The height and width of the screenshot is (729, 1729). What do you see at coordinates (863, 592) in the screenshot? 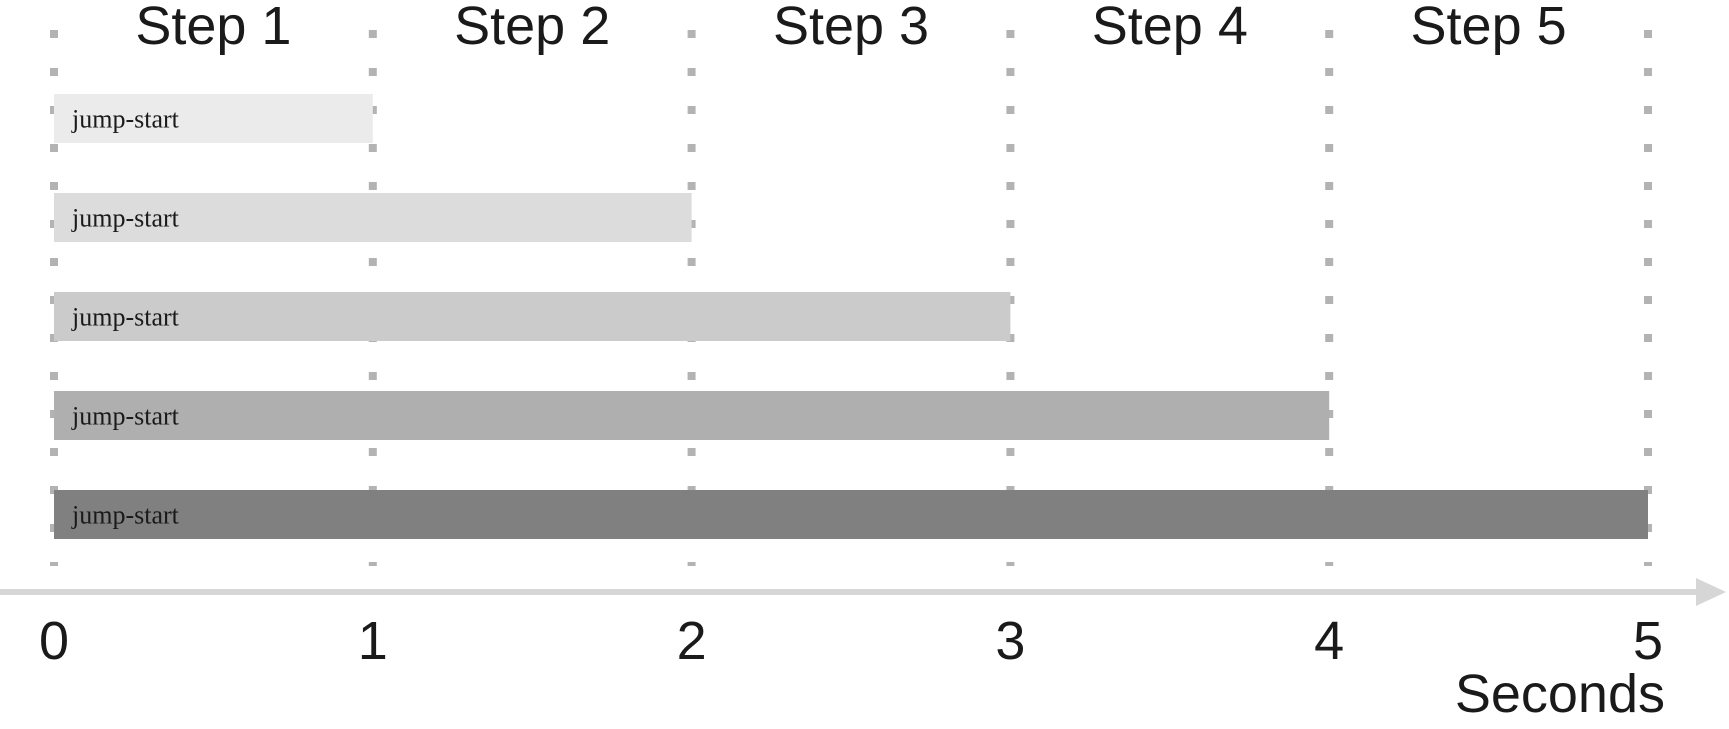
I see `x-axis` at bounding box center [863, 592].